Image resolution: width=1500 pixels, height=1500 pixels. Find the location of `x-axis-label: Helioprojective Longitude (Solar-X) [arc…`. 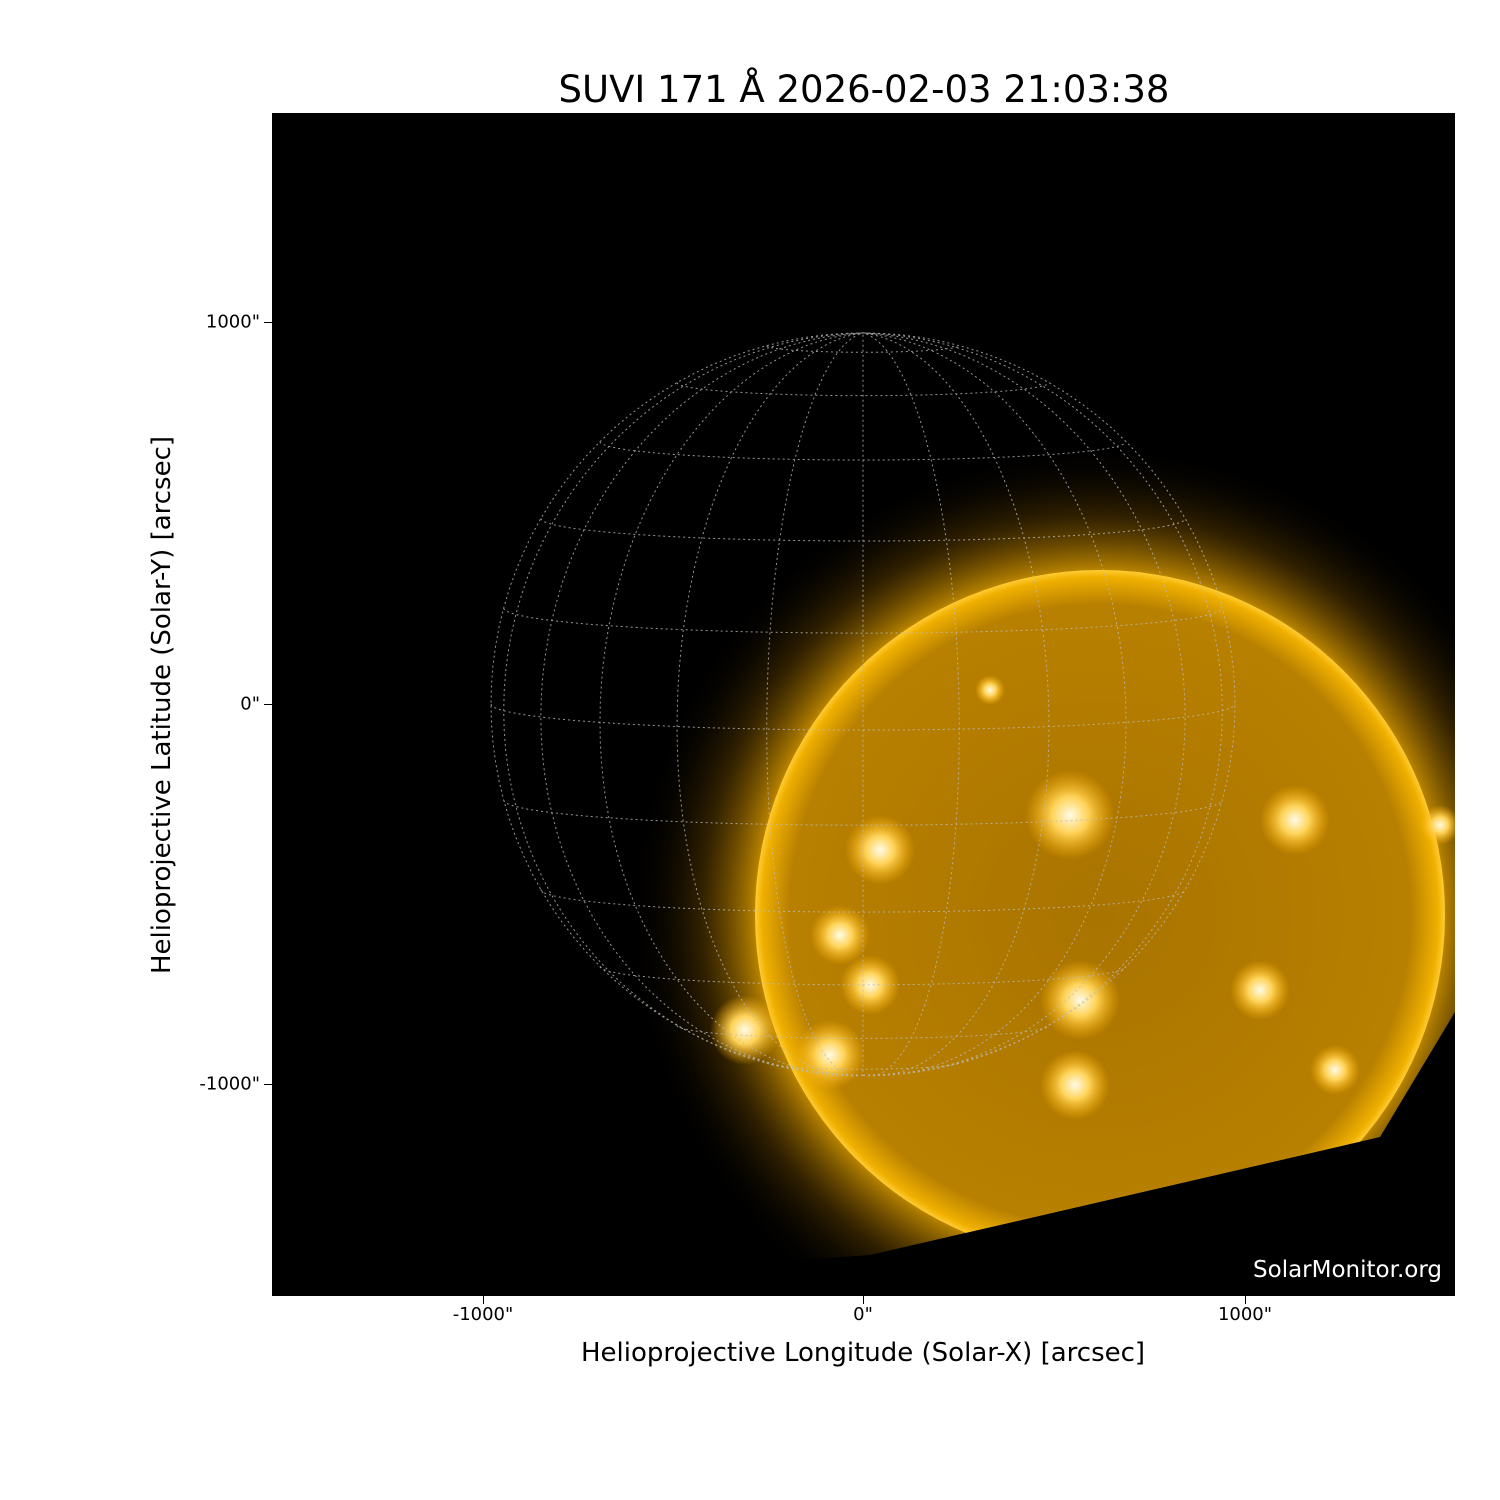

x-axis-label: Helioprojective Longitude (Solar-X) [arc… is located at coordinates (863, 1353).